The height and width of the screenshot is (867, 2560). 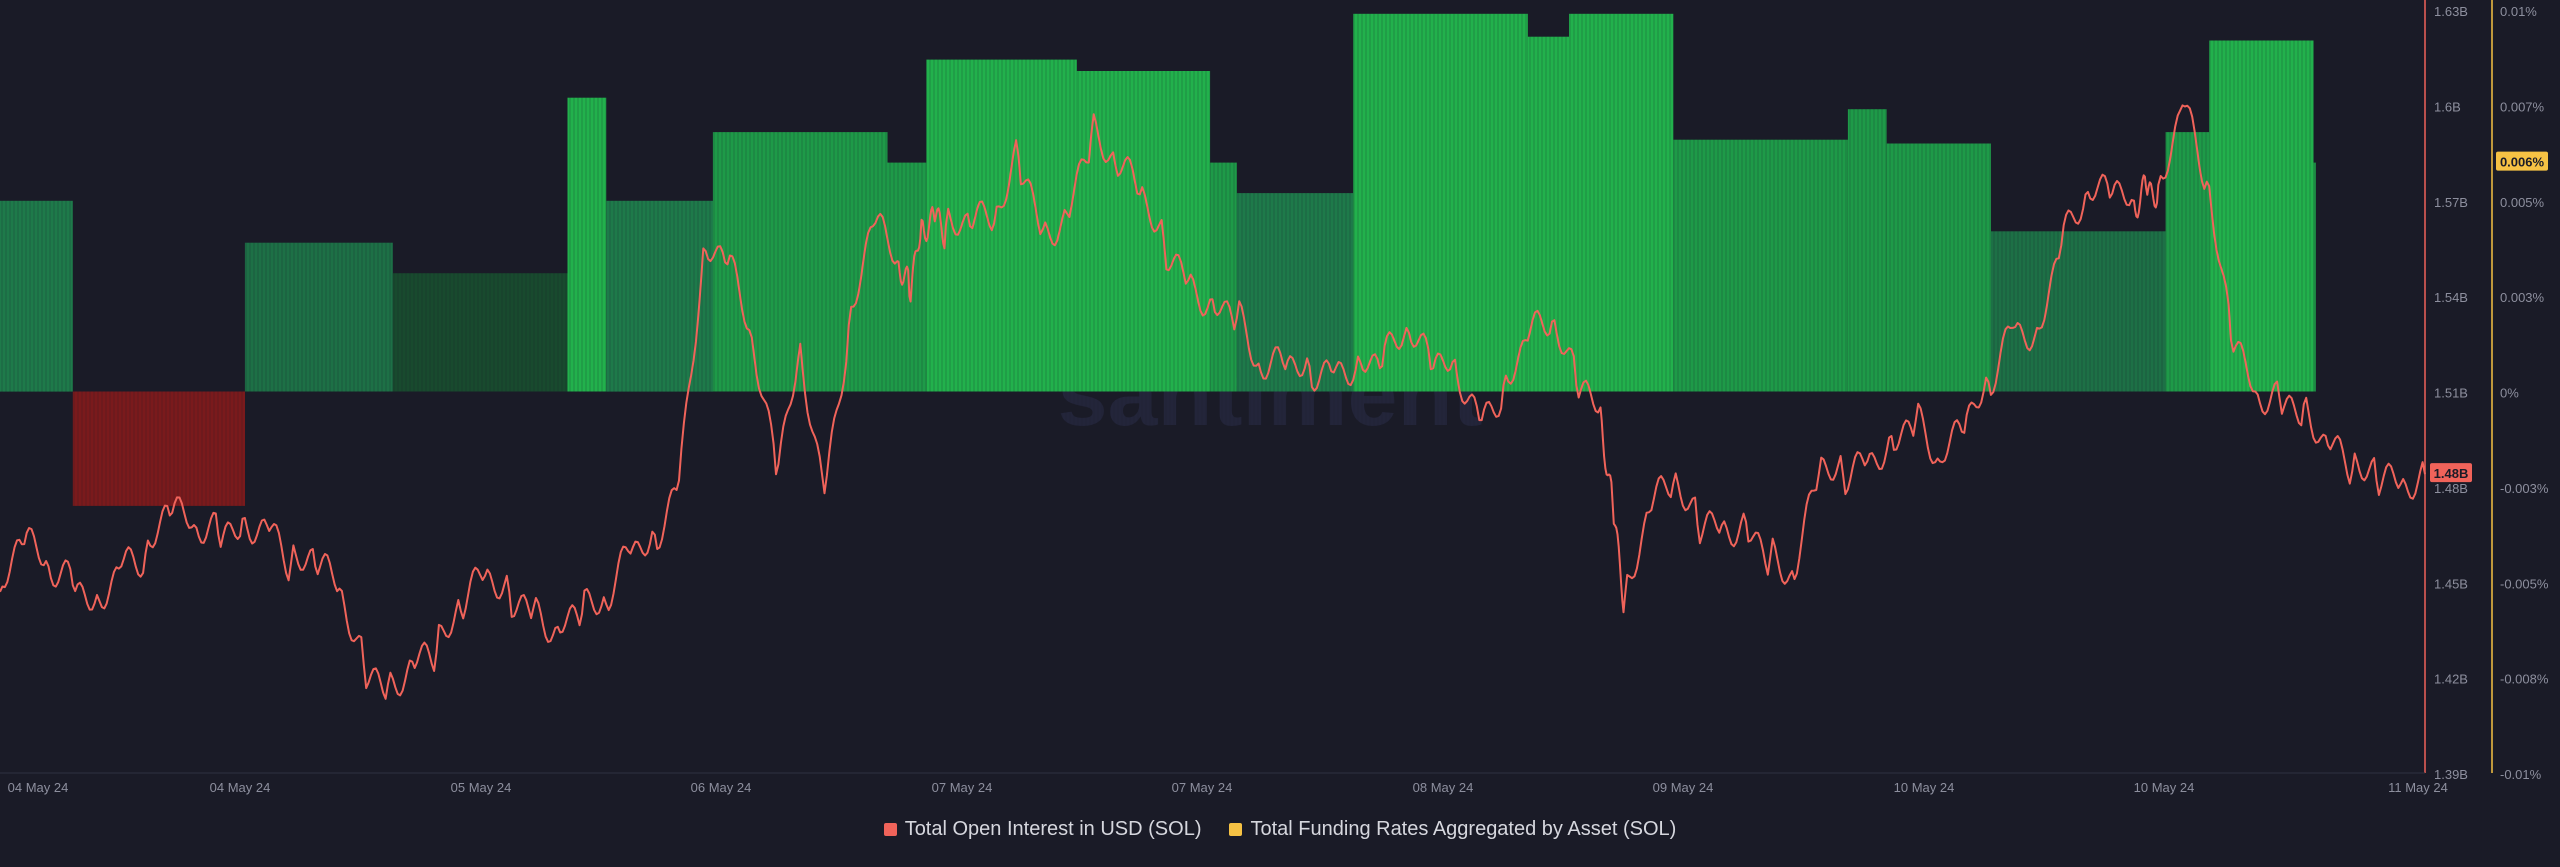 What do you see at coordinates (2451, 774) in the screenshot?
I see `open-interest-tick-label: 1.39B` at bounding box center [2451, 774].